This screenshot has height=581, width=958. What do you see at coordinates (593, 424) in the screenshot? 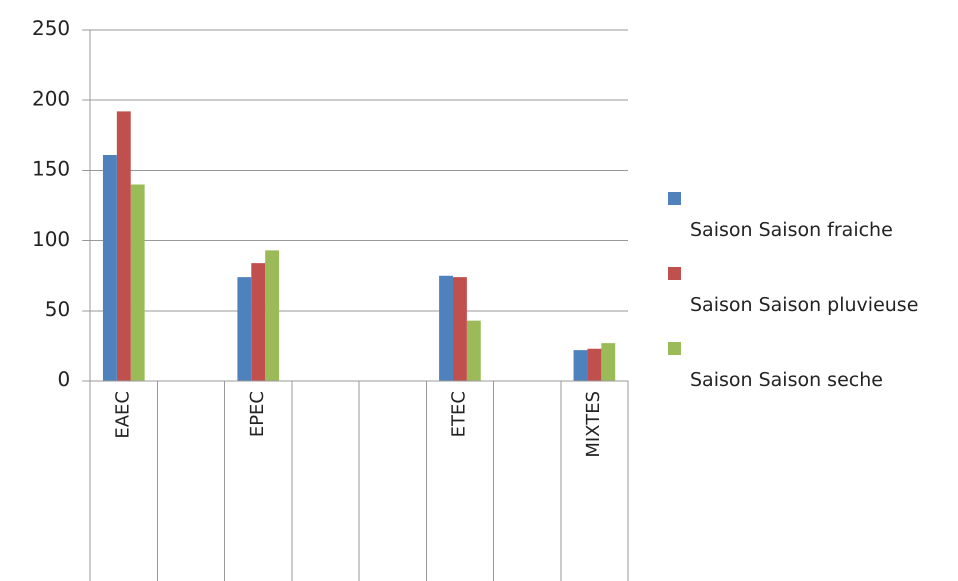
I see `x-tick-label: MIXTES` at bounding box center [593, 424].